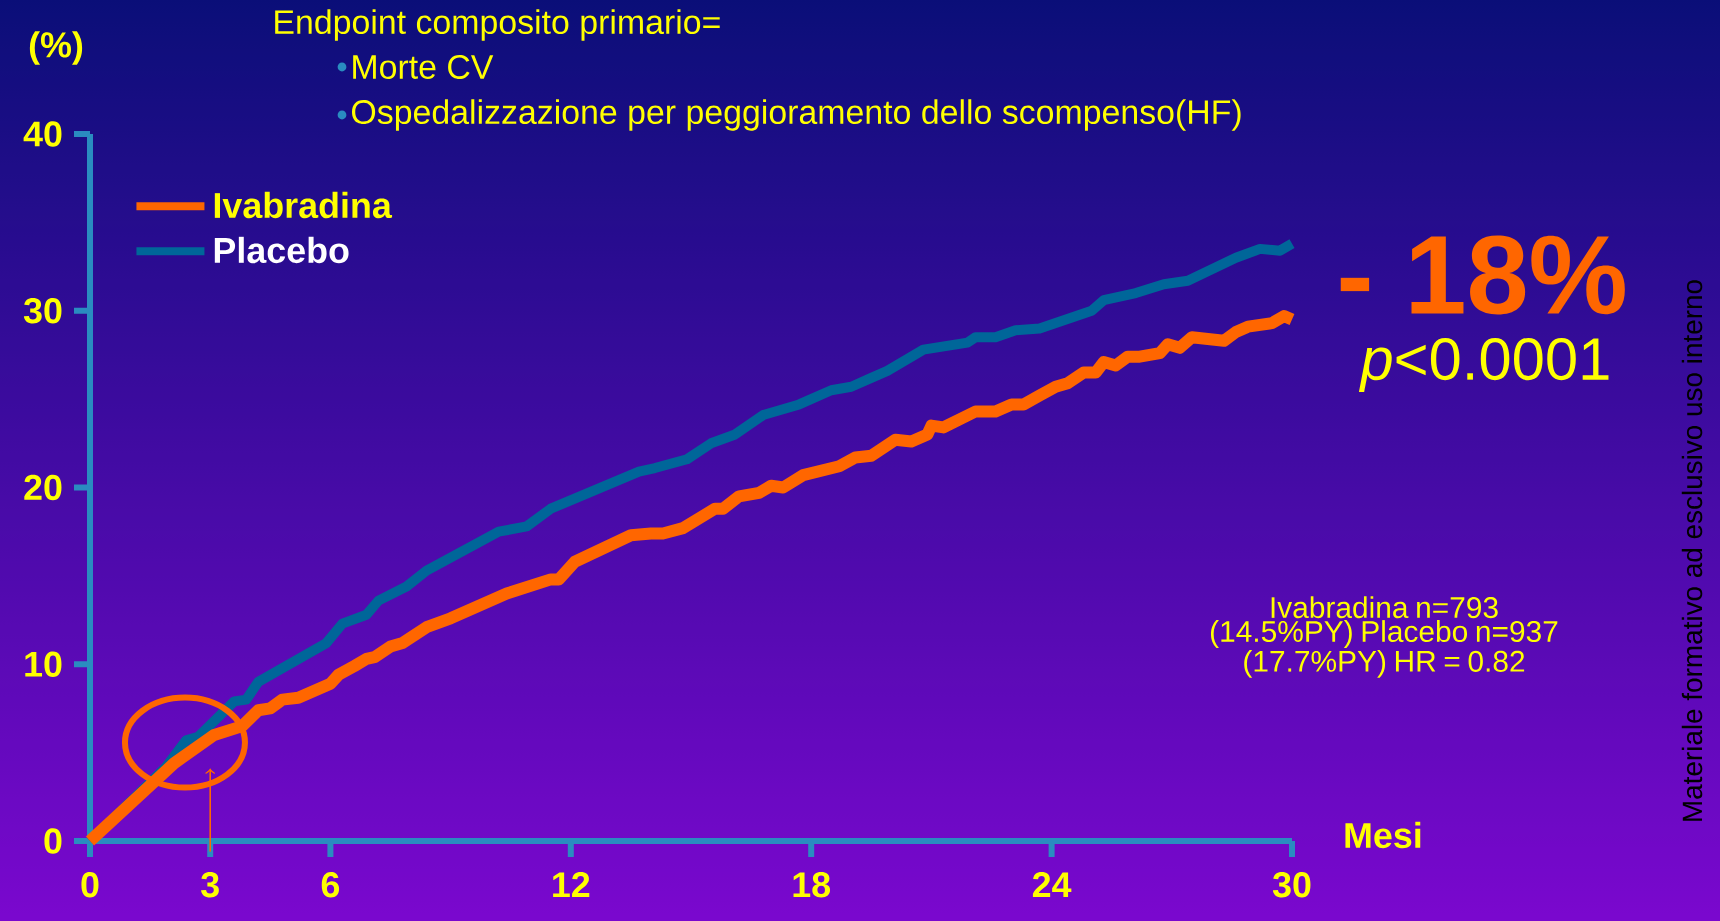 The height and width of the screenshot is (921, 1720). I want to click on legend-label: Ivabradina, so click(303, 205).